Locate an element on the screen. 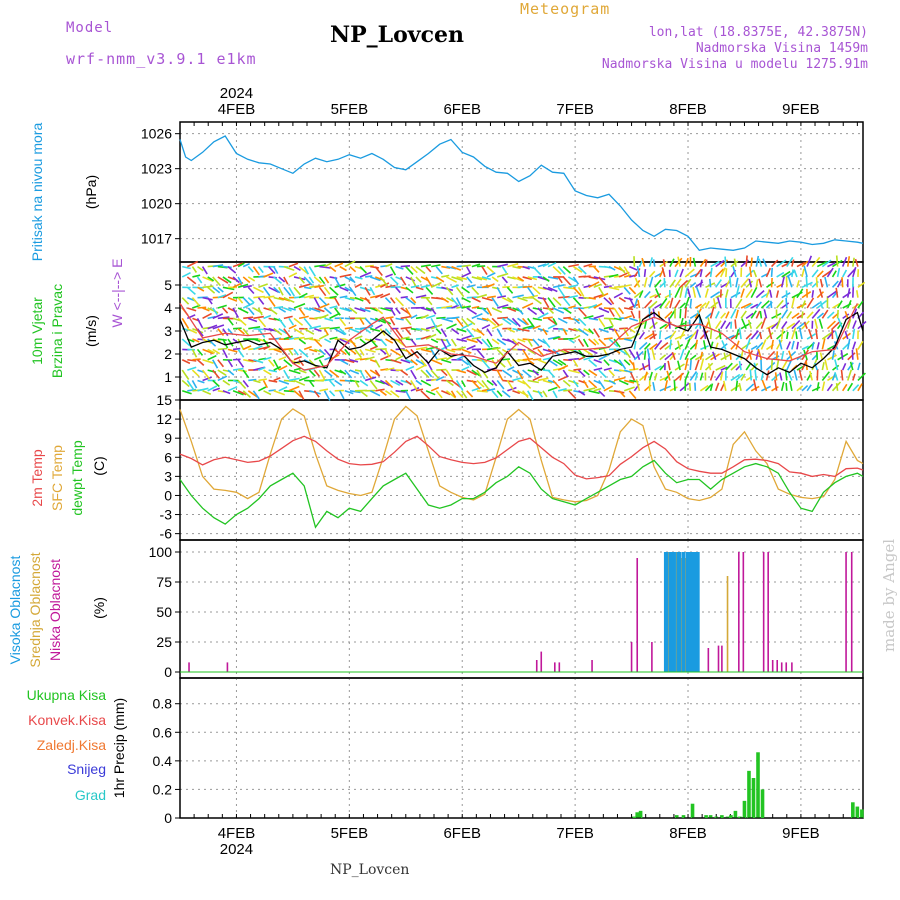 The image size is (900, 900). x-day-label-top: 4FEB is located at coordinates (237, 109).